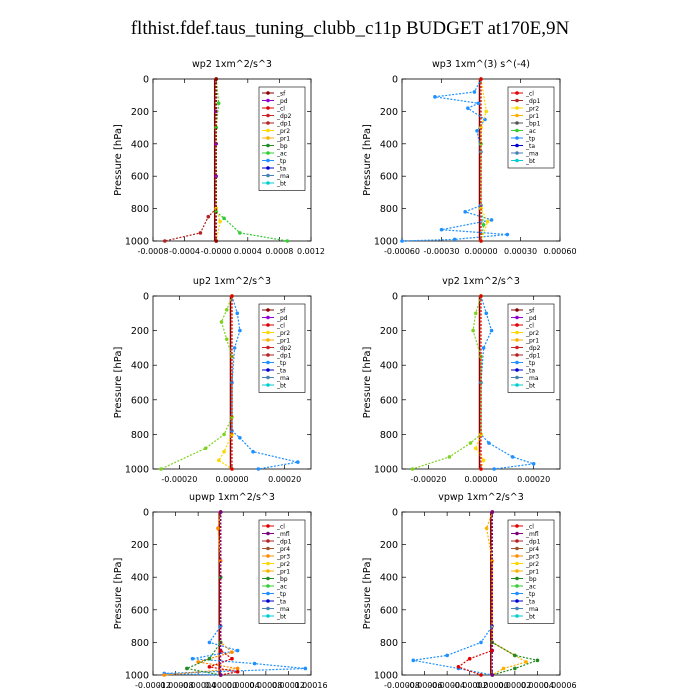  I want to click on series-line-bp, so click(203, 594).